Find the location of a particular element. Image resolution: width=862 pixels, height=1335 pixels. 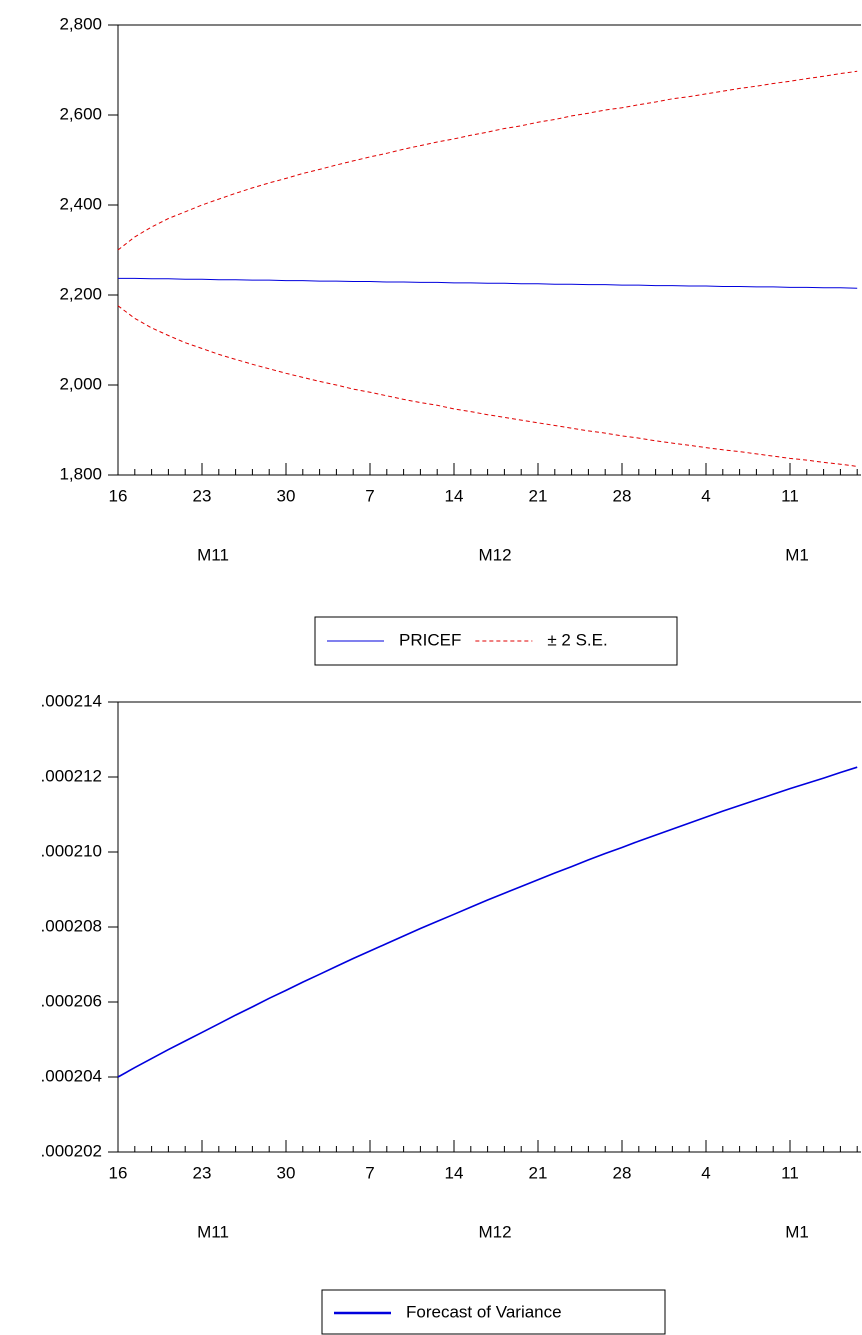

series-line is located at coordinates (488, 283).